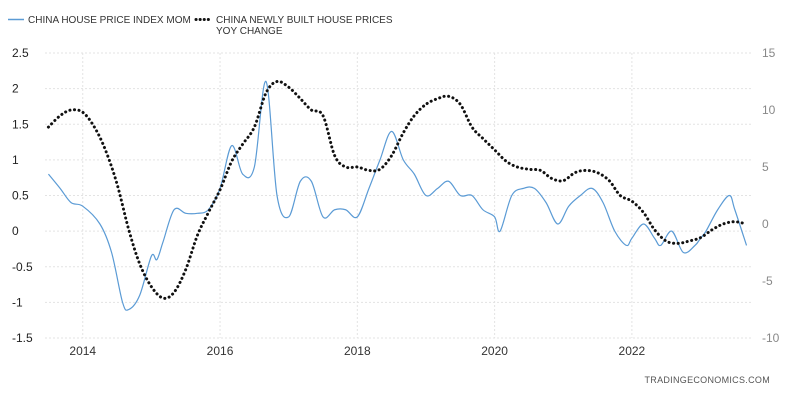  I want to click on y-right-tick-label: 10, so click(769, 110).